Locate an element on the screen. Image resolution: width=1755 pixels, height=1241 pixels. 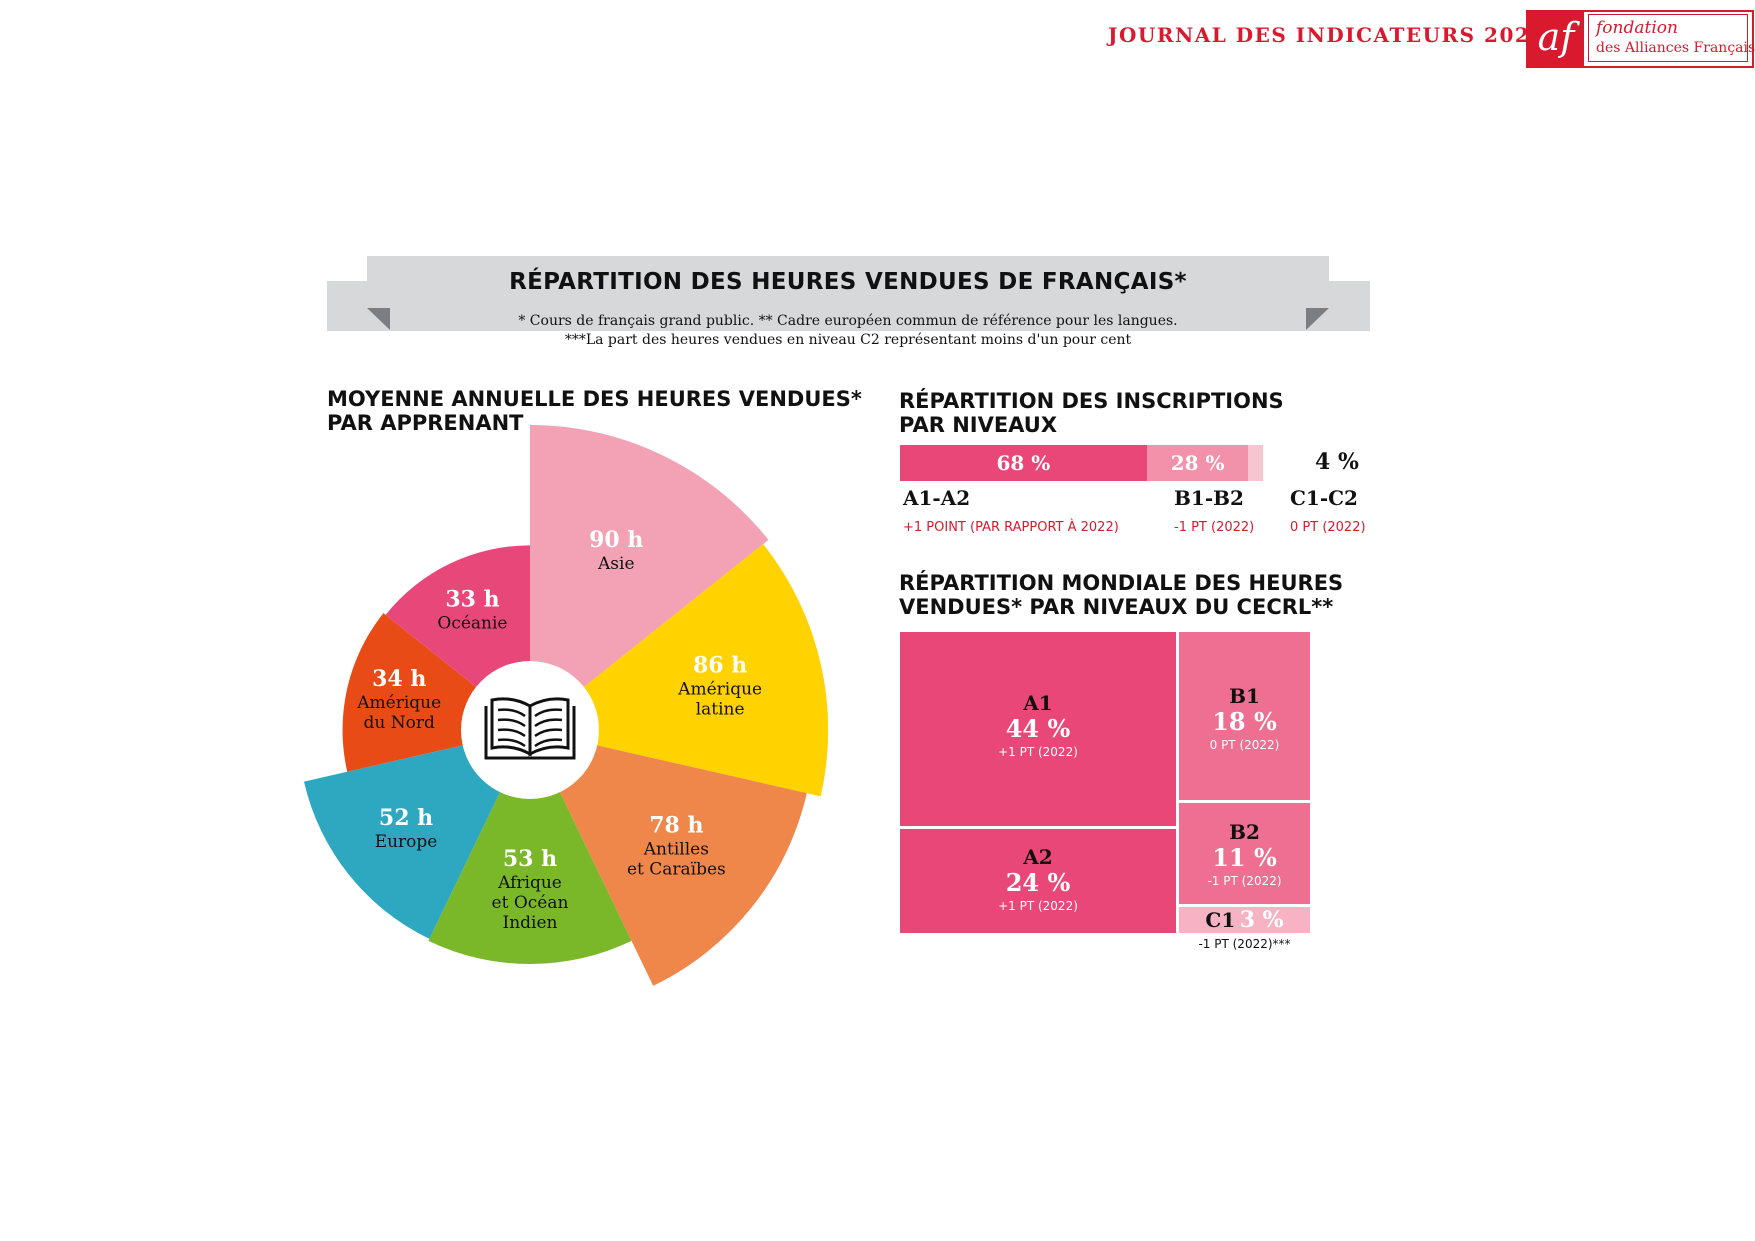
wedge-afrique-et-ocean-indien is located at coordinates (530, 847).